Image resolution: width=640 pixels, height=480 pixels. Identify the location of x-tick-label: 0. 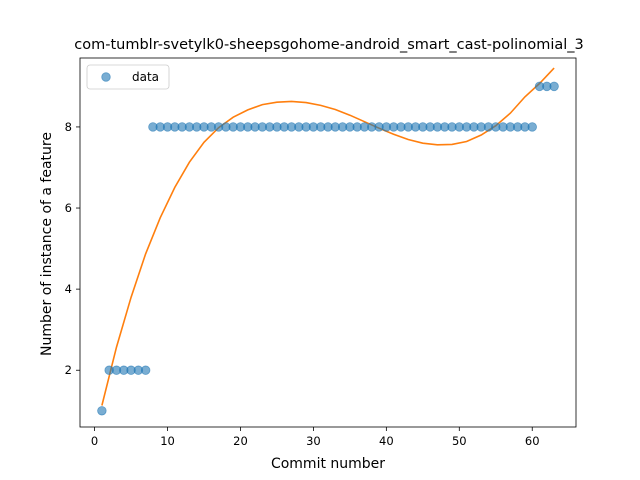
(94, 441).